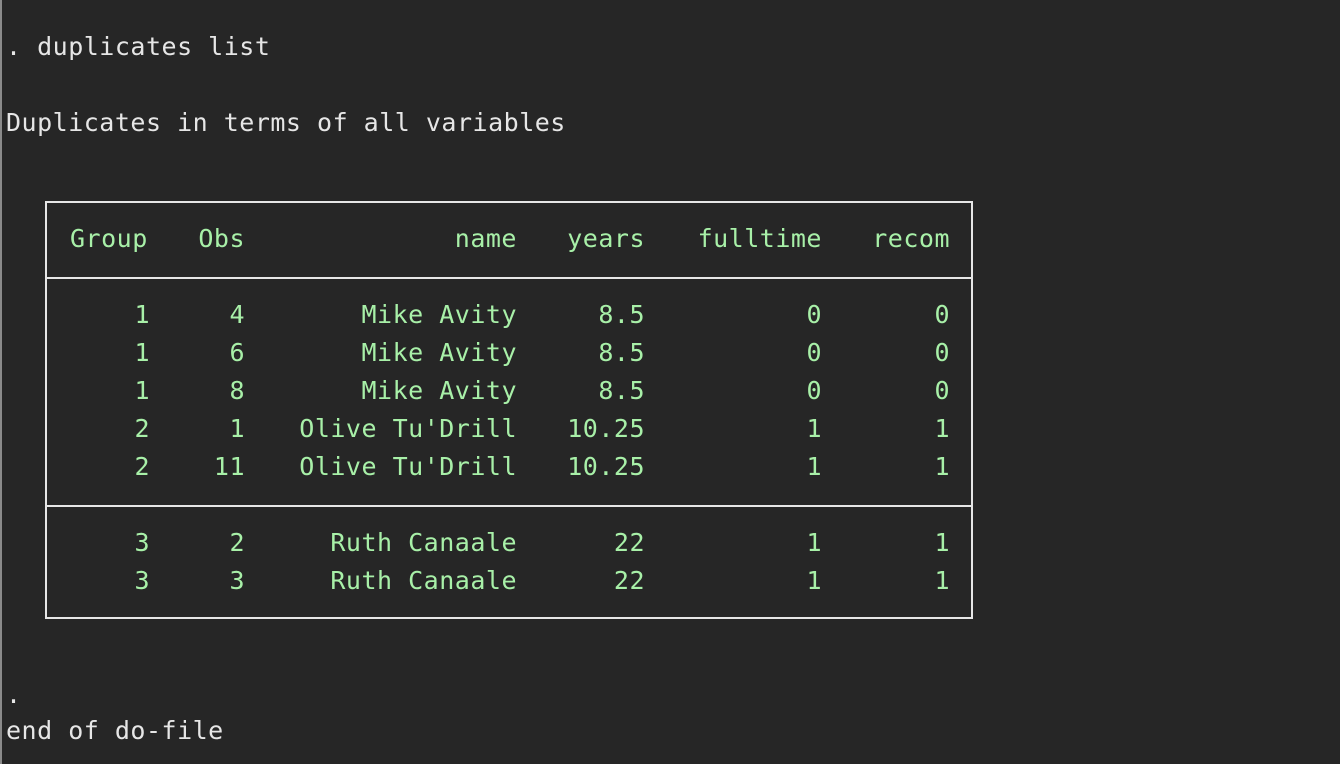  Describe the element at coordinates (606, 238) in the screenshot. I see `header-years: years` at that location.